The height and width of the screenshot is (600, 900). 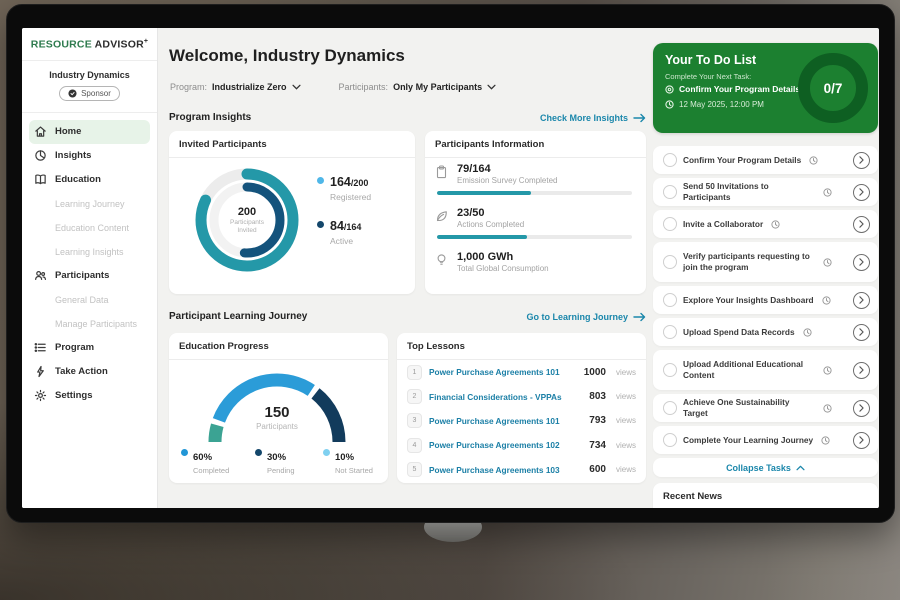 What do you see at coordinates (249, 87) in the screenshot?
I see `program-select-value: Industrialize Zero` at bounding box center [249, 87].